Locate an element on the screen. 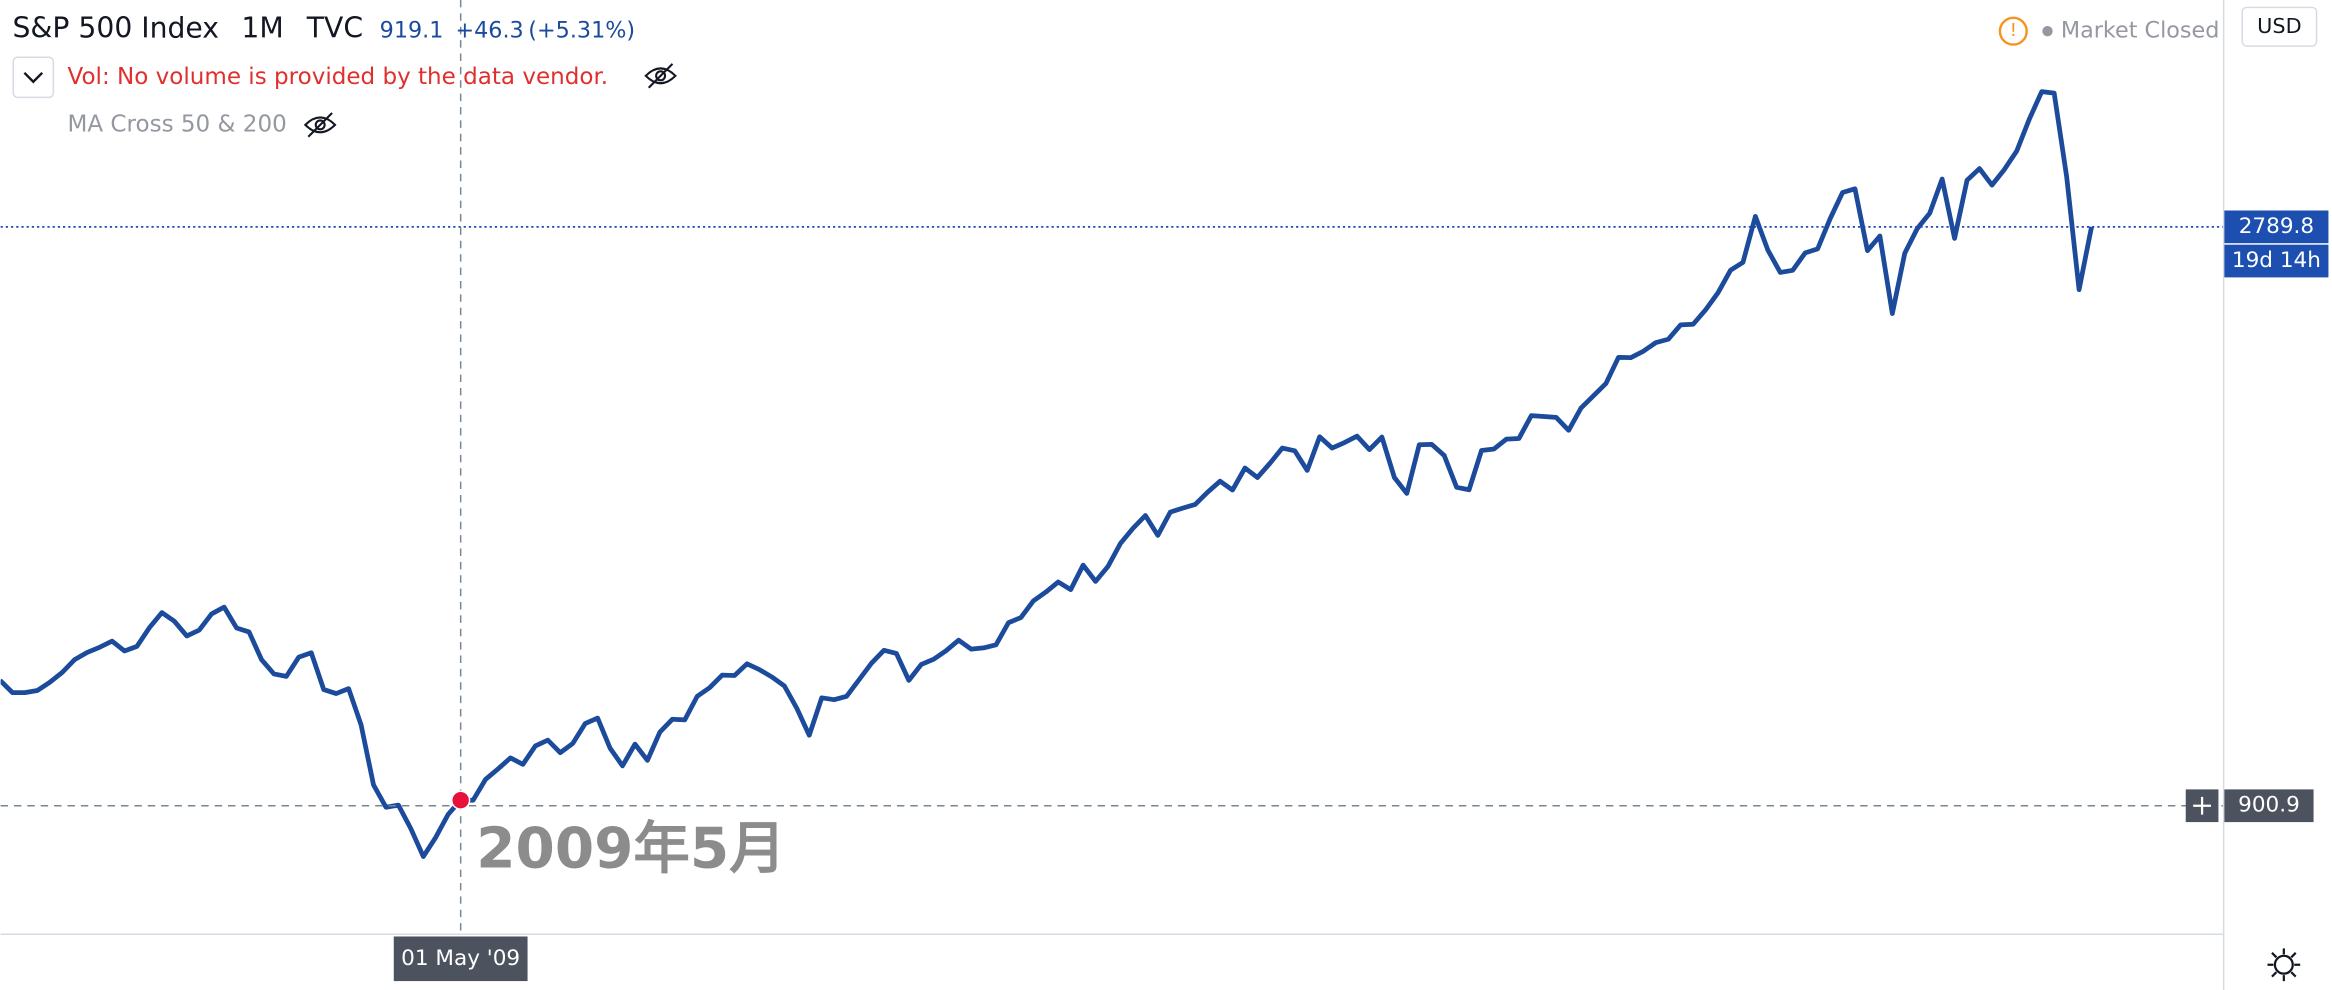 The height and width of the screenshot is (990, 2332). status-dot is located at coordinates (2047, 31).